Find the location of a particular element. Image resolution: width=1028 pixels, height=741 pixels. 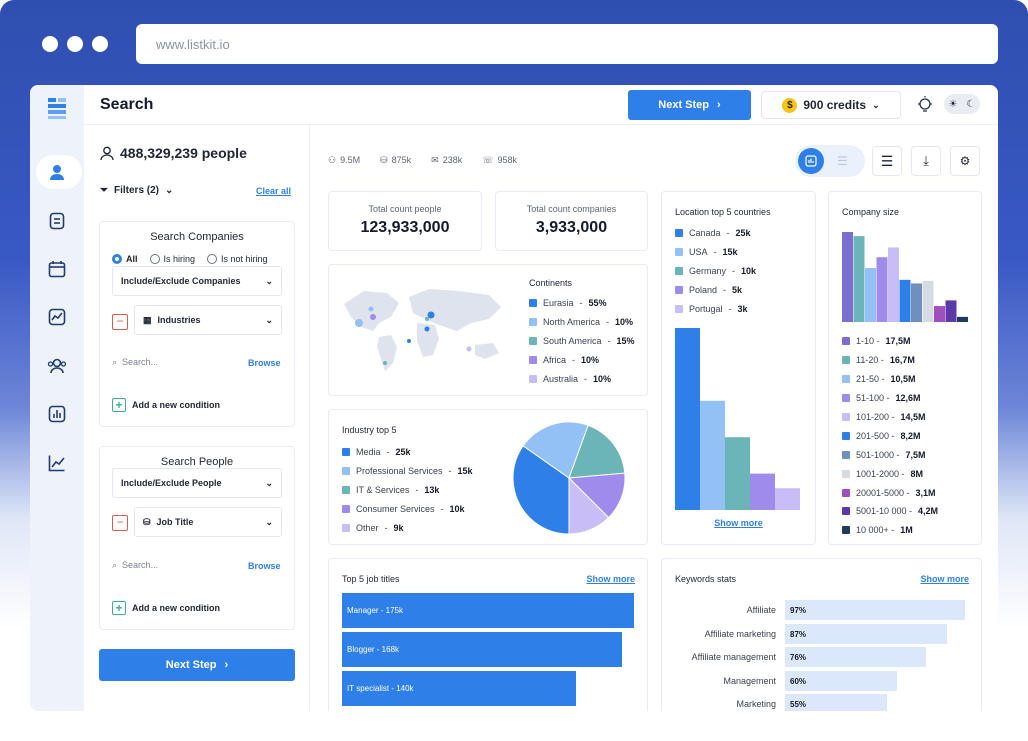

world-map is located at coordinates (422, 330).